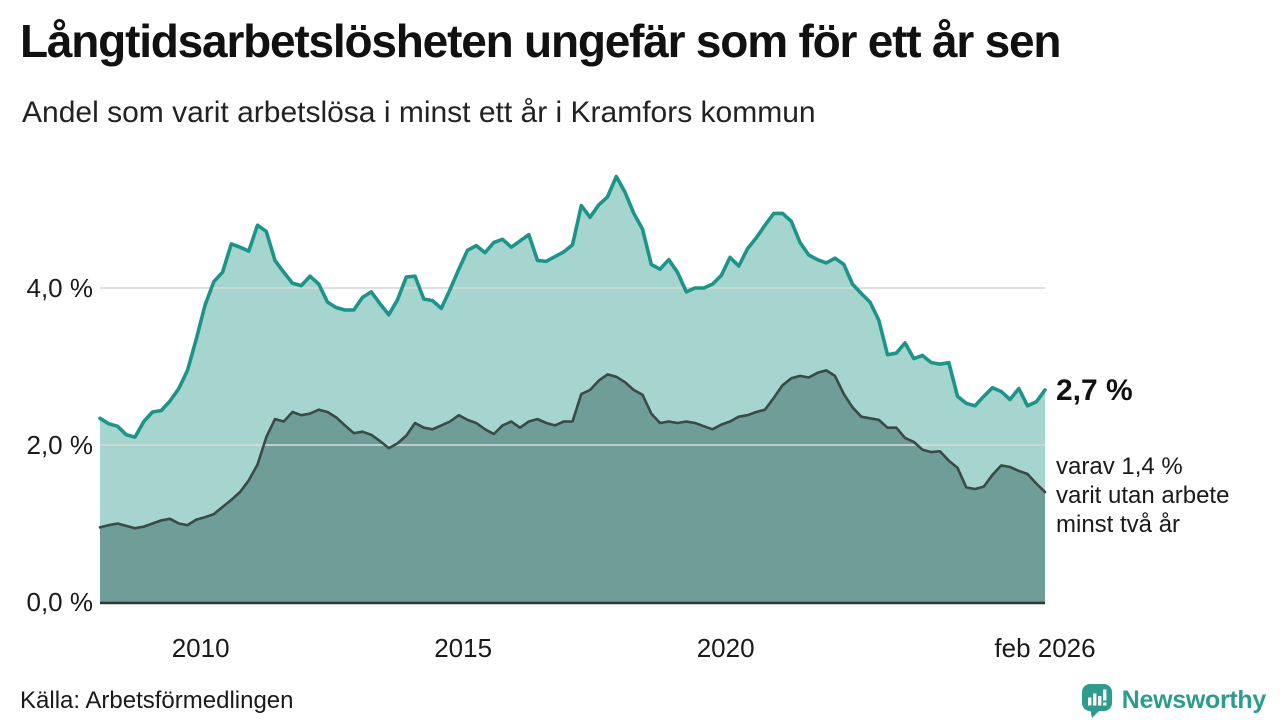 The image size is (1280, 720). What do you see at coordinates (1118, 524) in the screenshot?
I see `annotation-line: minst två år` at bounding box center [1118, 524].